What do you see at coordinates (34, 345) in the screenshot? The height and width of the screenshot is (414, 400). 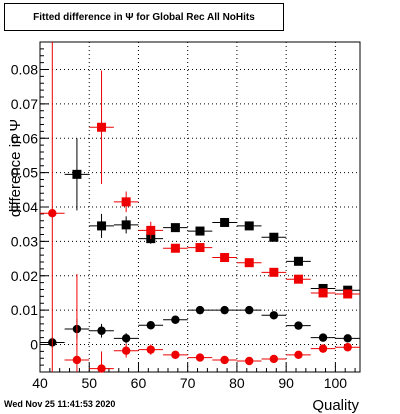 I see `y-tick-label: 0` at bounding box center [34, 345].